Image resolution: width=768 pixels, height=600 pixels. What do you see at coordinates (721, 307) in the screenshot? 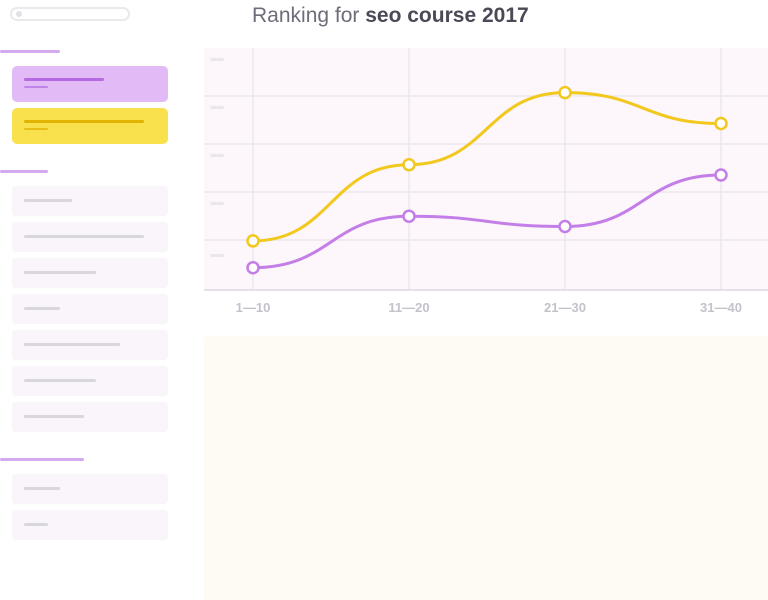
I see `x-tick-label: 31—40` at bounding box center [721, 307].